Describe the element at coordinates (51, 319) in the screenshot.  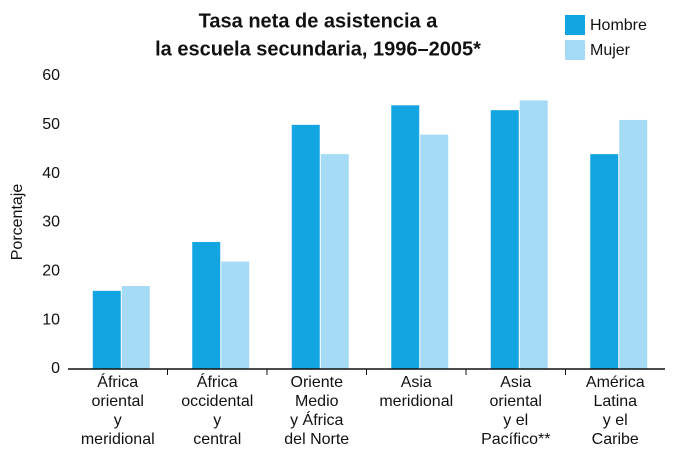
I see `y-tick-label: 10` at that location.